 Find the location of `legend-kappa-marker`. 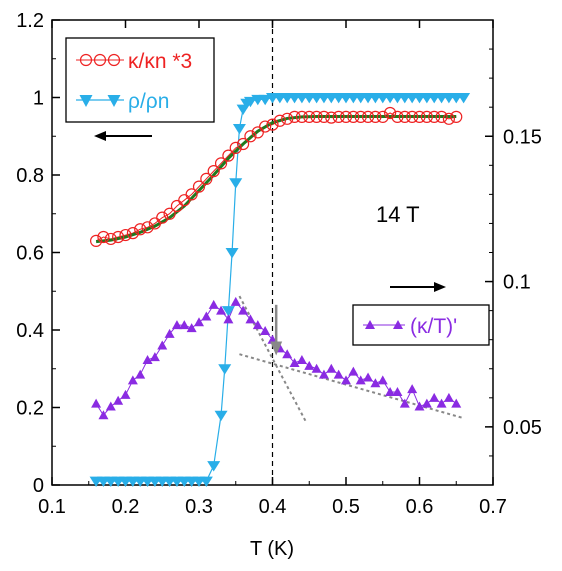

legend-kappa-marker is located at coordinates (100, 60).